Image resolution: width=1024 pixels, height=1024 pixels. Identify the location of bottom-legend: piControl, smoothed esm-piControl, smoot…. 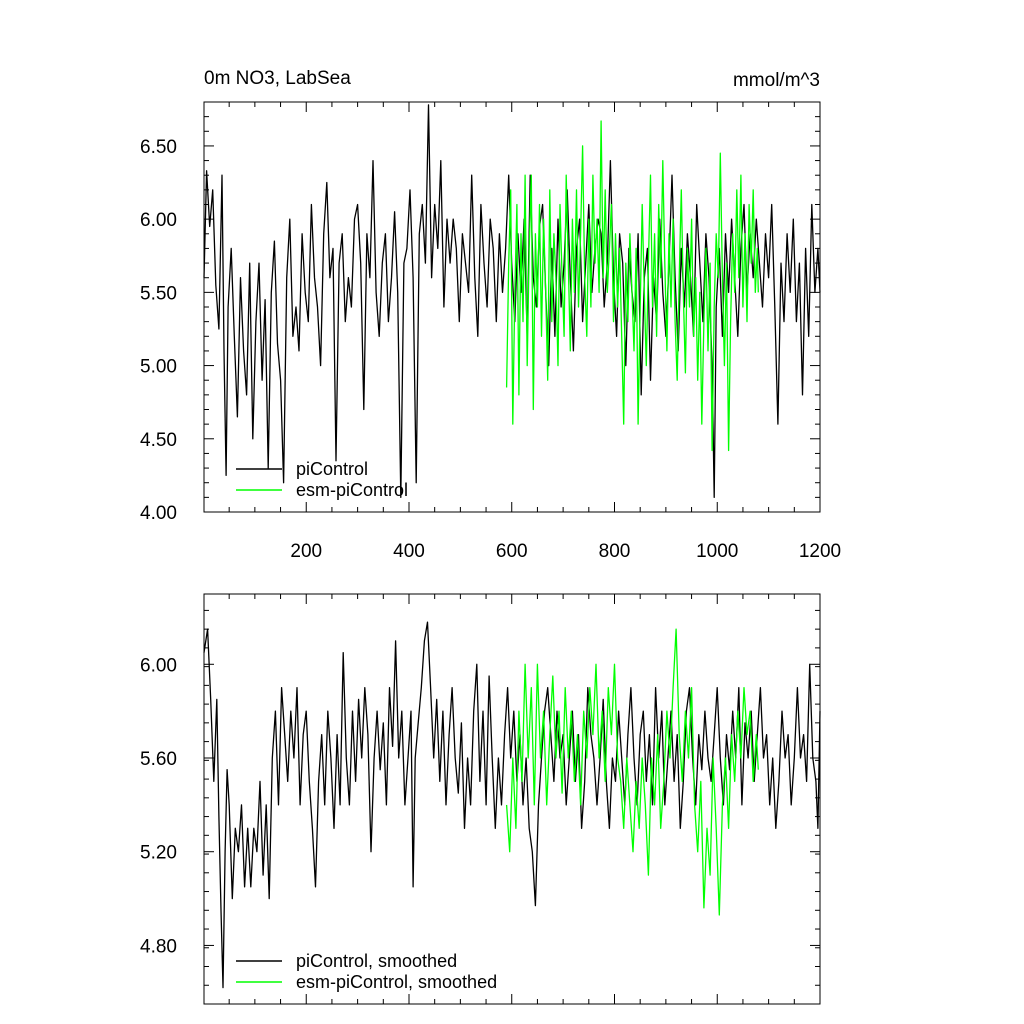
(366, 971).